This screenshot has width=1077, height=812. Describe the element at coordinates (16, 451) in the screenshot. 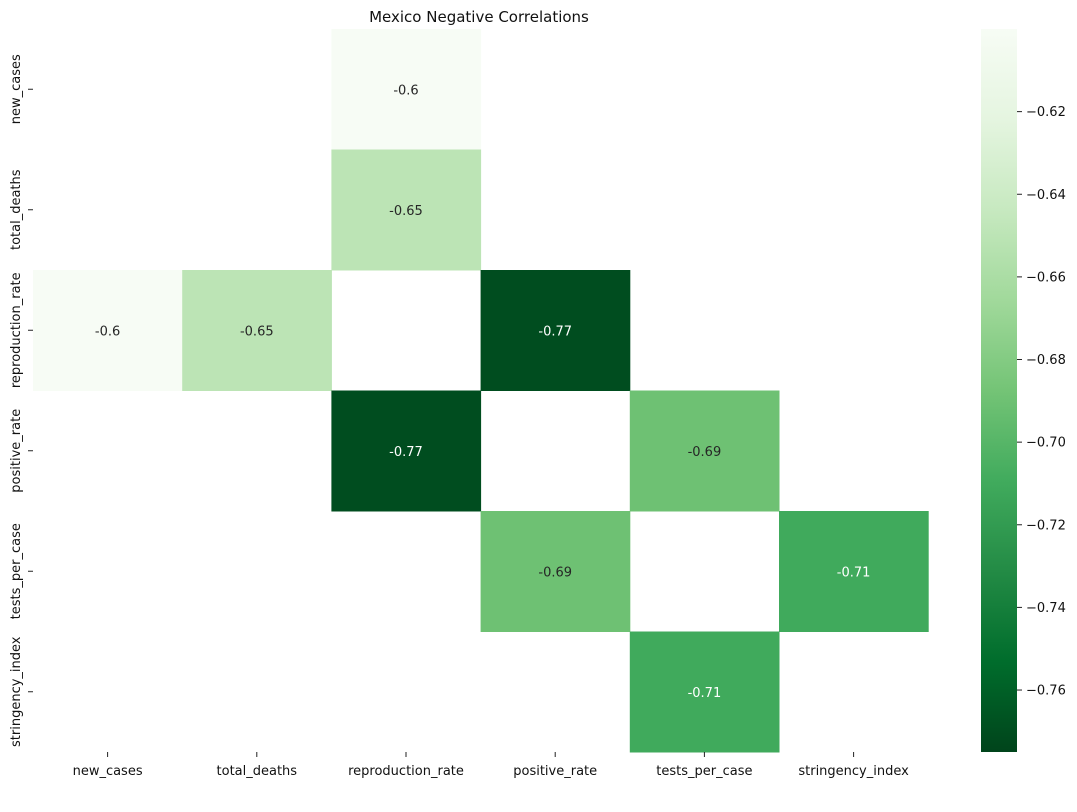

I see `y-tick-label: positive_rate` at that location.